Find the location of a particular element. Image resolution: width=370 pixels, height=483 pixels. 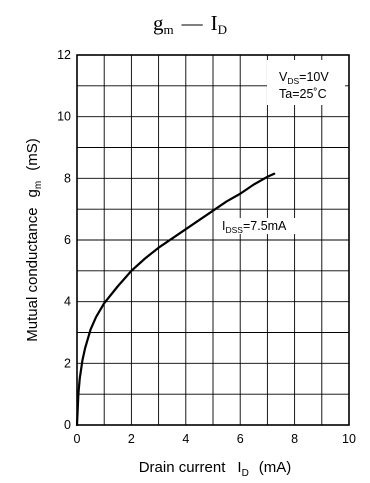

x-axis-label: Drain current ID (mA) is located at coordinates (215, 469).